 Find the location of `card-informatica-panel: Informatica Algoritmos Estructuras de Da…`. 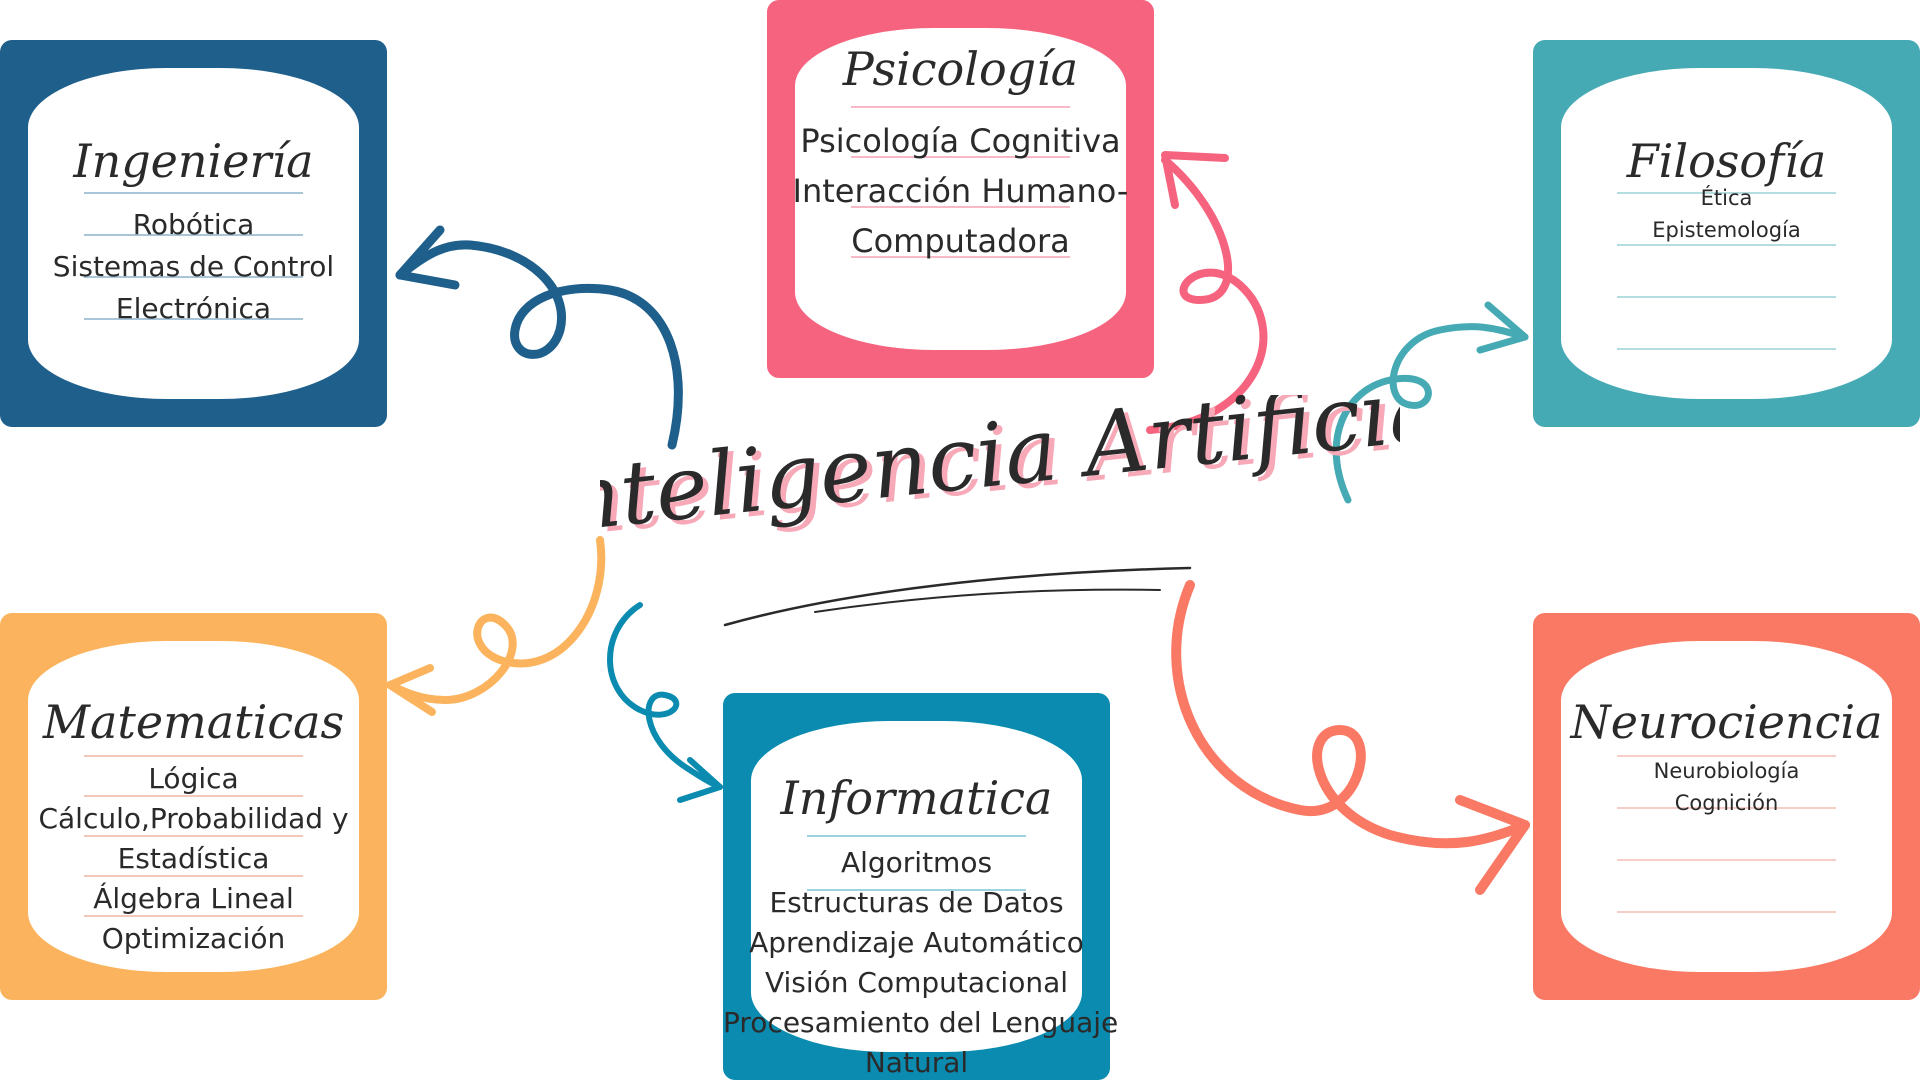

card-informatica-panel: Informatica Algoritmos Estructuras de Da… is located at coordinates (920, 900).